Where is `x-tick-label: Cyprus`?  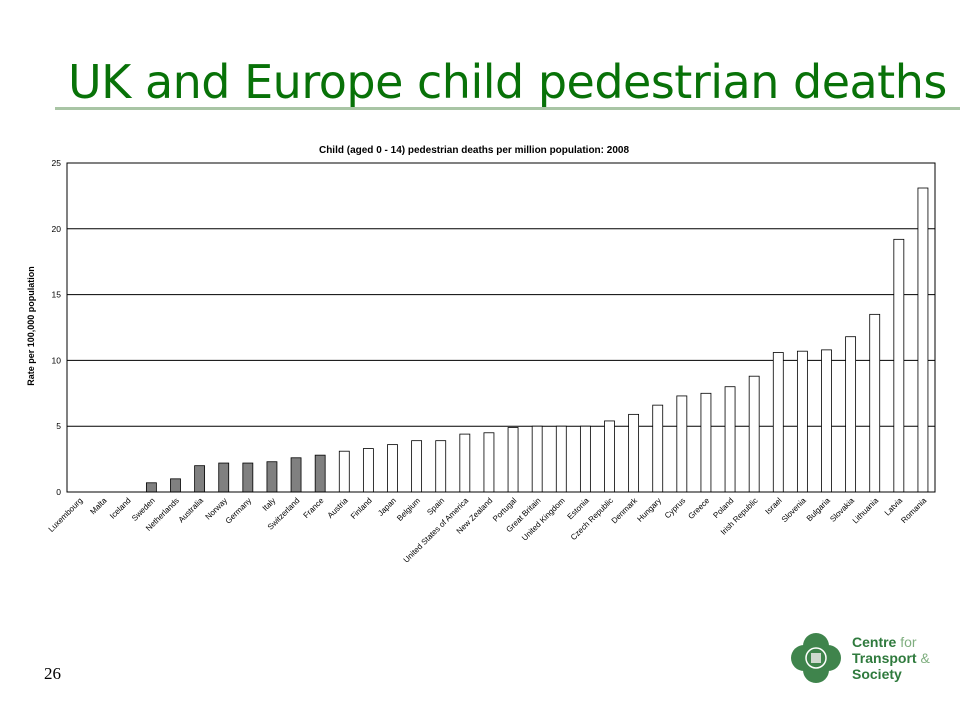
x-tick-label: Cyprus is located at coordinates (675, 508).